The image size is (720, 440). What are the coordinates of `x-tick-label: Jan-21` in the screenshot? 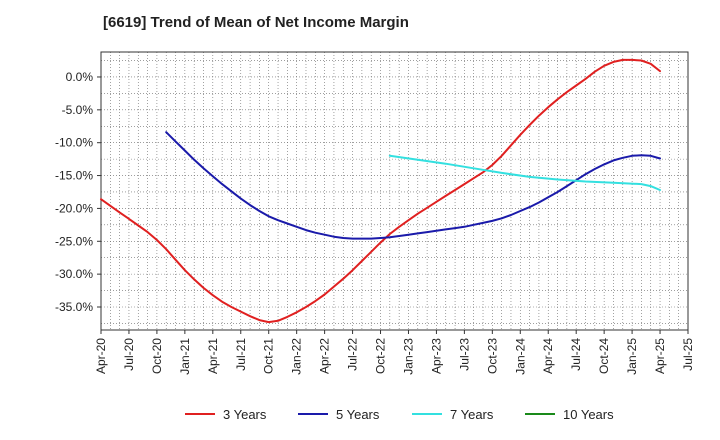 It's located at (185, 356).